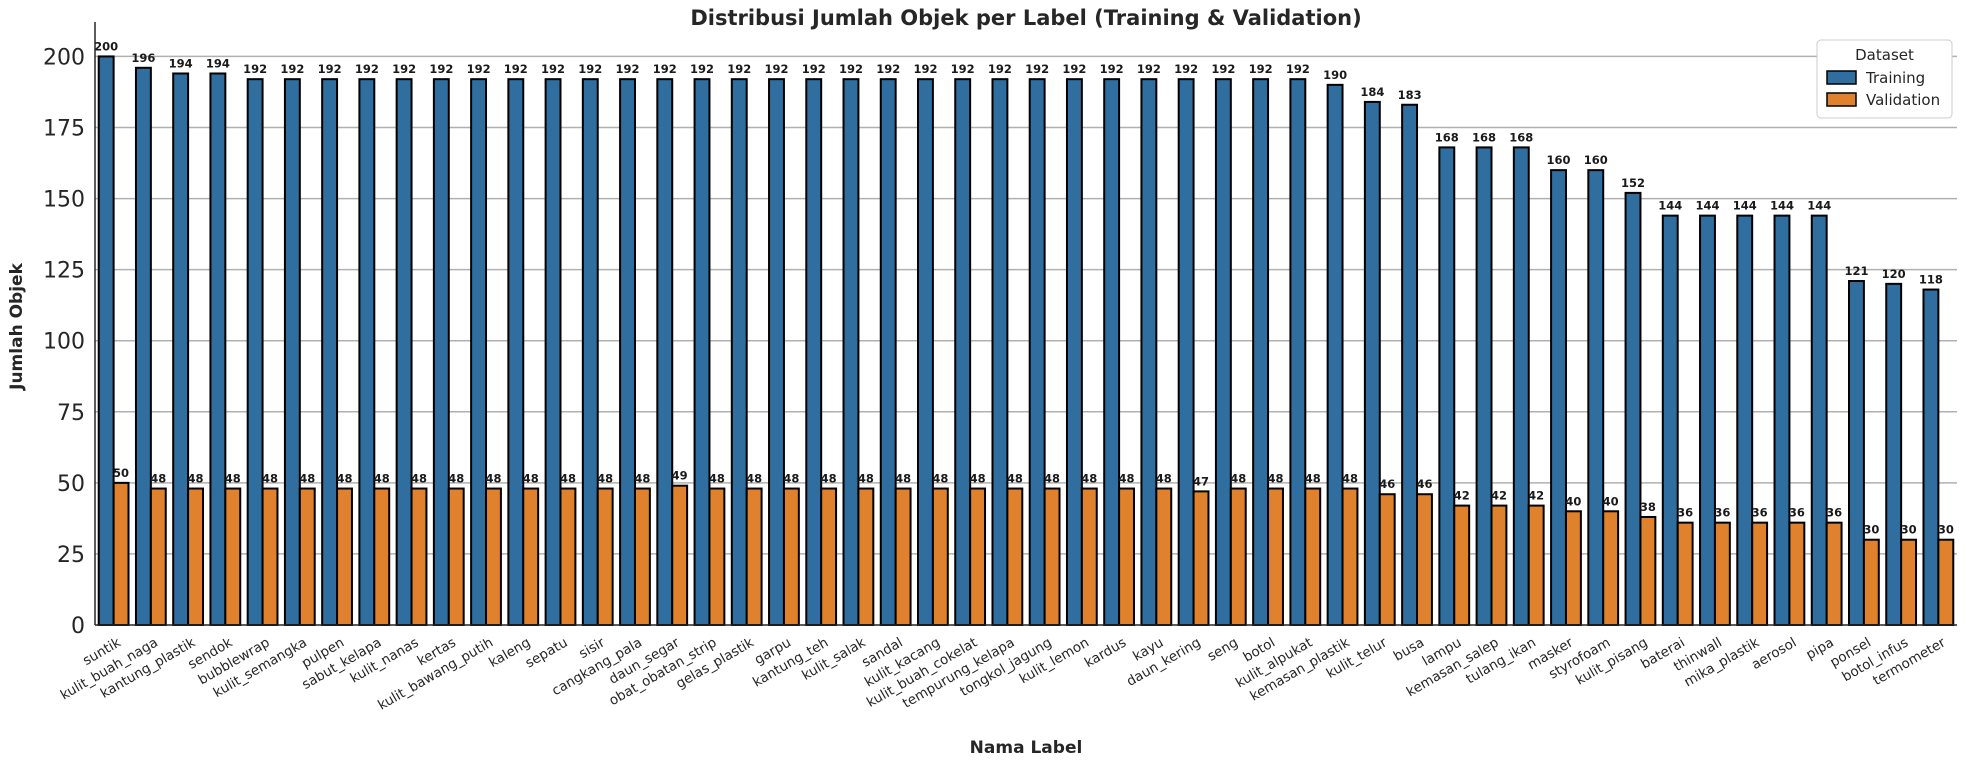 This screenshot has width=1966, height=766. I want to click on legend-title: Dataset, so click(1884, 55).